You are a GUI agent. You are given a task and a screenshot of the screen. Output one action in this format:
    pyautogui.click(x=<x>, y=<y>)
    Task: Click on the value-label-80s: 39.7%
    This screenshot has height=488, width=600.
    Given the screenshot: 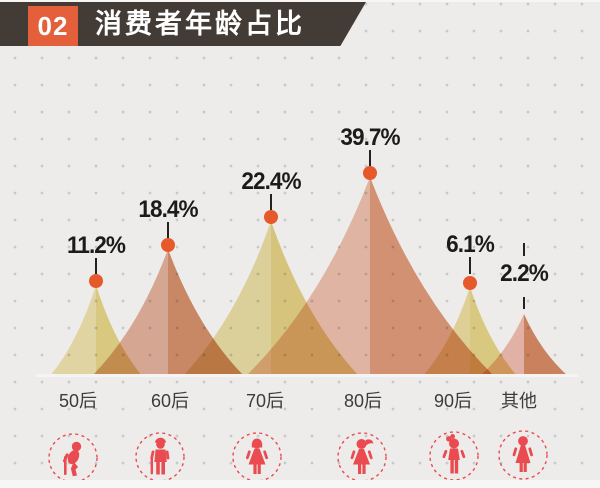 What is the action you would take?
    pyautogui.click(x=370, y=137)
    